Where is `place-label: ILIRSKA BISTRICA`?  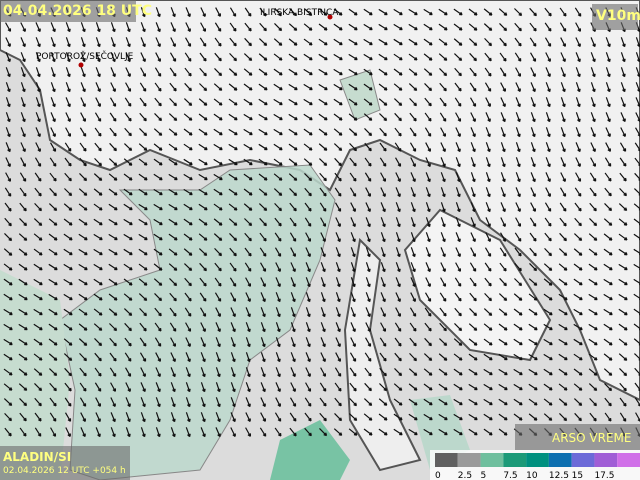 place-label: ILIRSKA BISTRICA is located at coordinates (299, 13).